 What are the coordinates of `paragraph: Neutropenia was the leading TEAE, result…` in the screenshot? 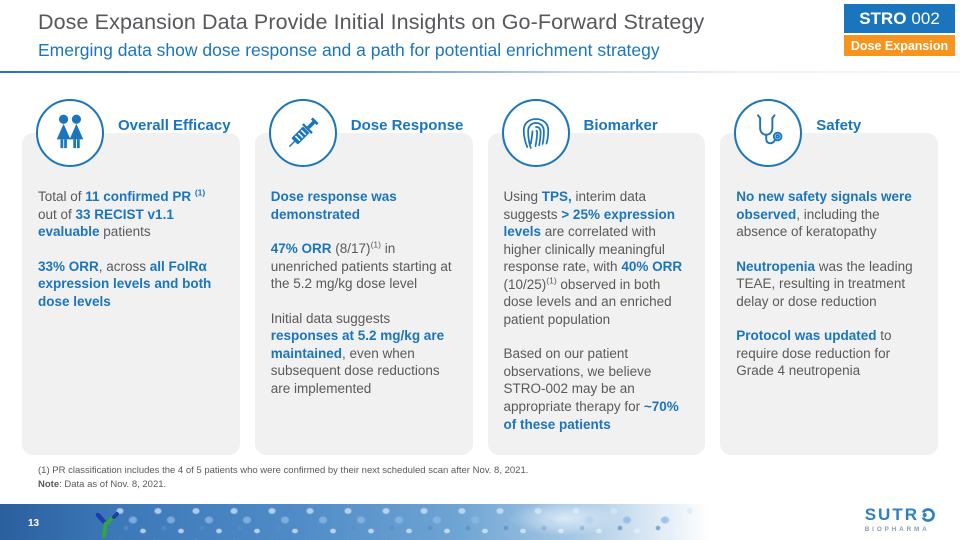 It's located at (824, 283).